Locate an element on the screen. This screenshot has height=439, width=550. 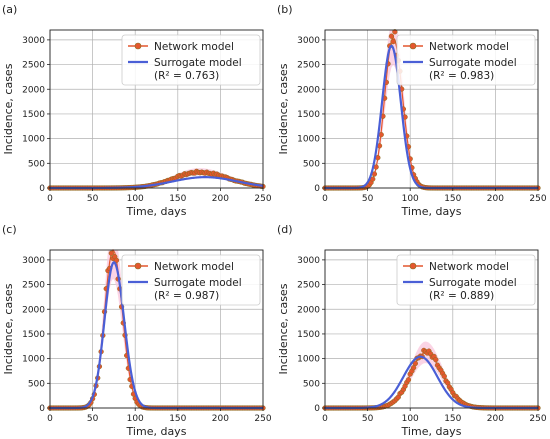
network-band is located at coordinates (431, 109).